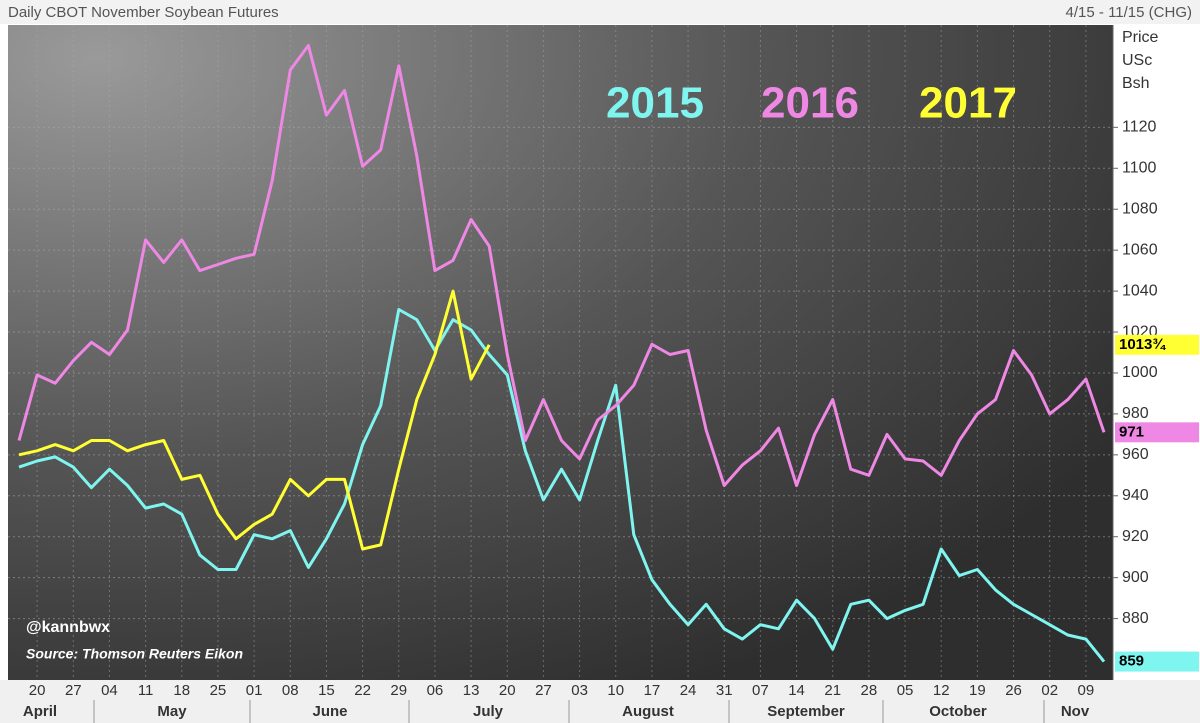  Describe the element at coordinates (1140, 372) in the screenshot. I see `y-tick-label: 1000` at that location.